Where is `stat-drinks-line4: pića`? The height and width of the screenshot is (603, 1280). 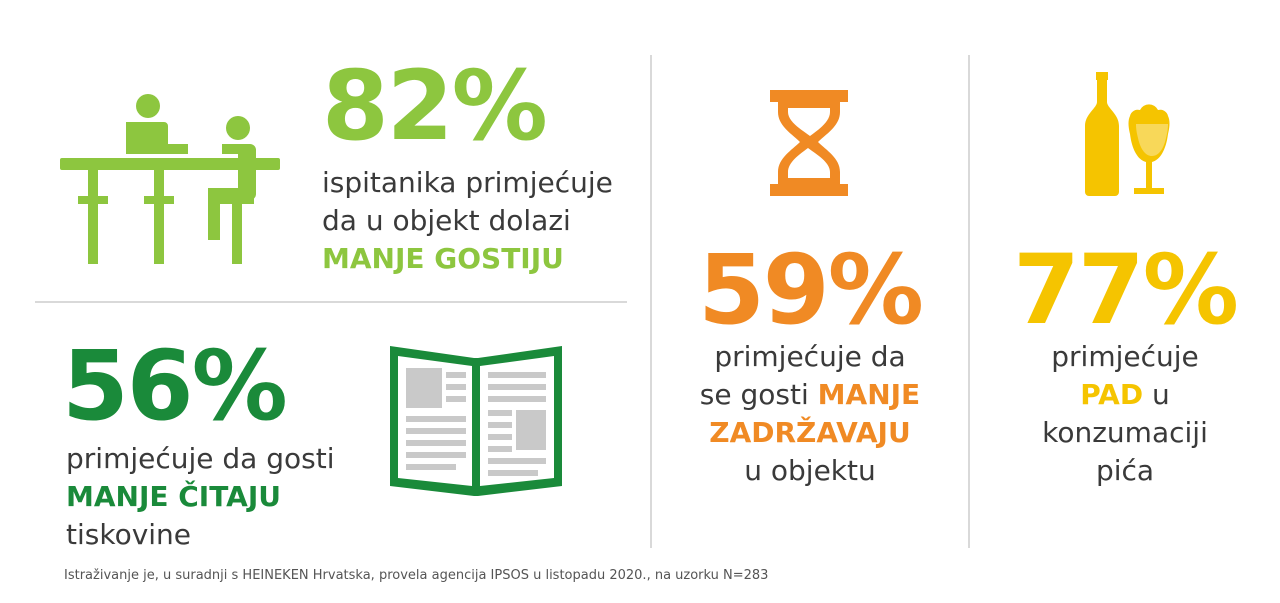
stat-drinks-line4: pića is located at coordinates (1125, 470).